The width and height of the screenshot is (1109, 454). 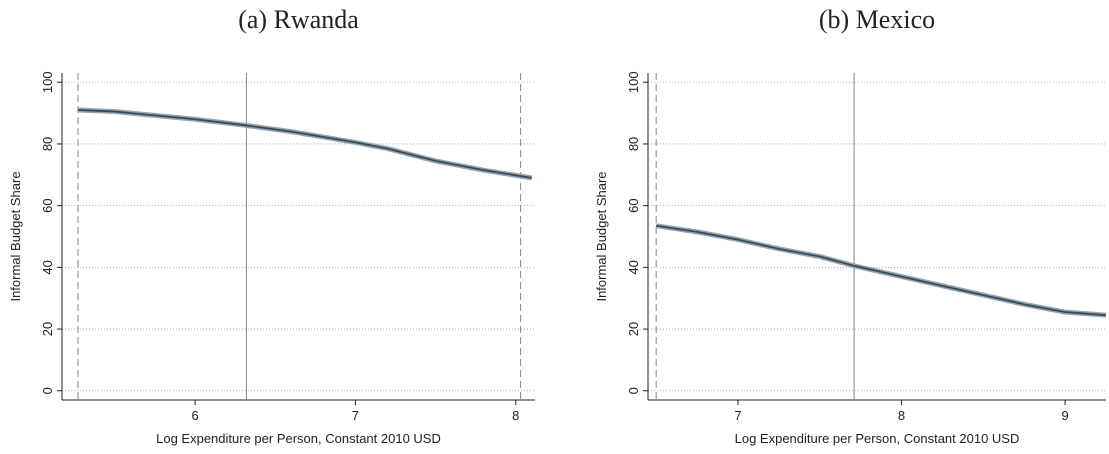 I want to click on confidence-band, so click(x=881, y=270).